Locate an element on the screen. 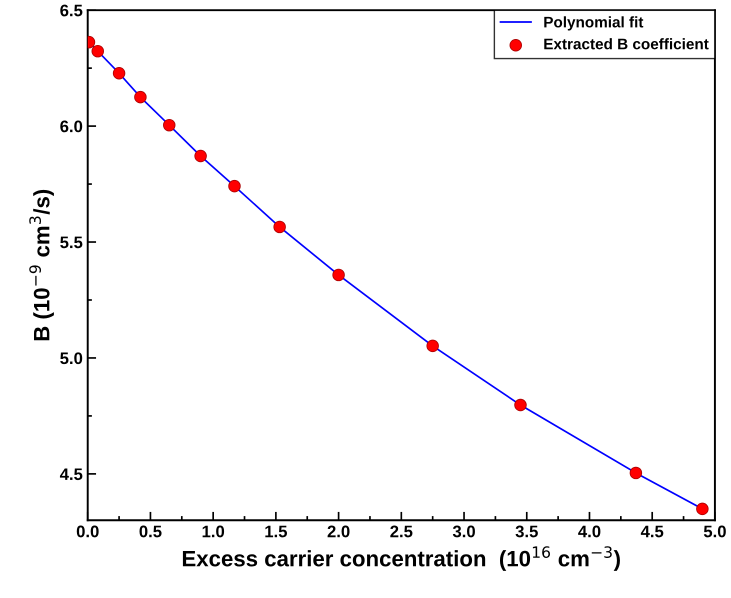 Image resolution: width=731 pixels, height=598 pixels. y-tick-label: 4.5 is located at coordinates (71, 474).